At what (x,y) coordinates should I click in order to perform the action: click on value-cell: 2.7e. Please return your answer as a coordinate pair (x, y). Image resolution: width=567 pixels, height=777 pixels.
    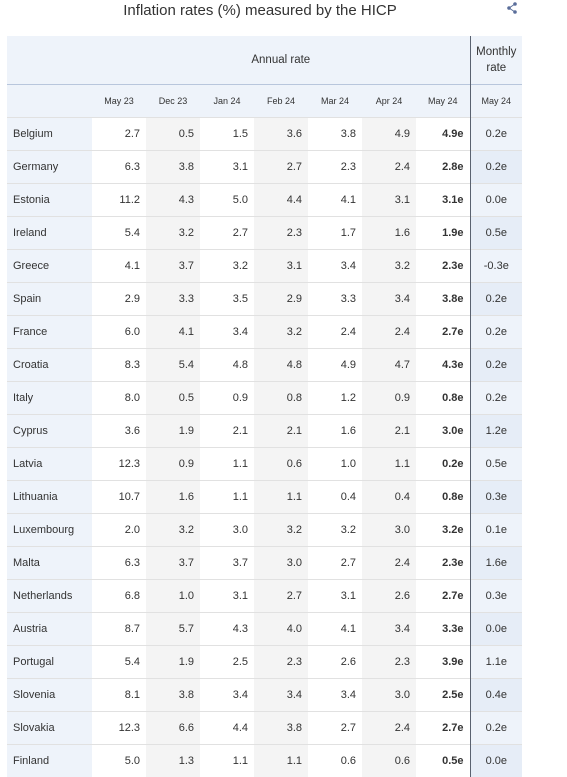
    Looking at the image, I should click on (443, 728).